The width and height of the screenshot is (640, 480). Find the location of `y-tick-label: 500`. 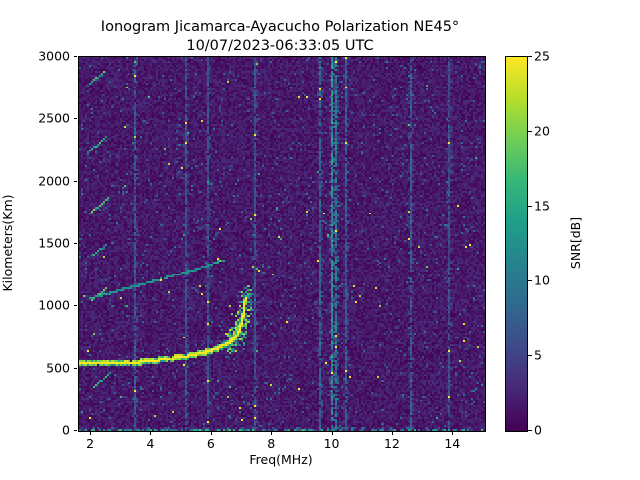

y-tick-label: 500 is located at coordinates (58, 368).